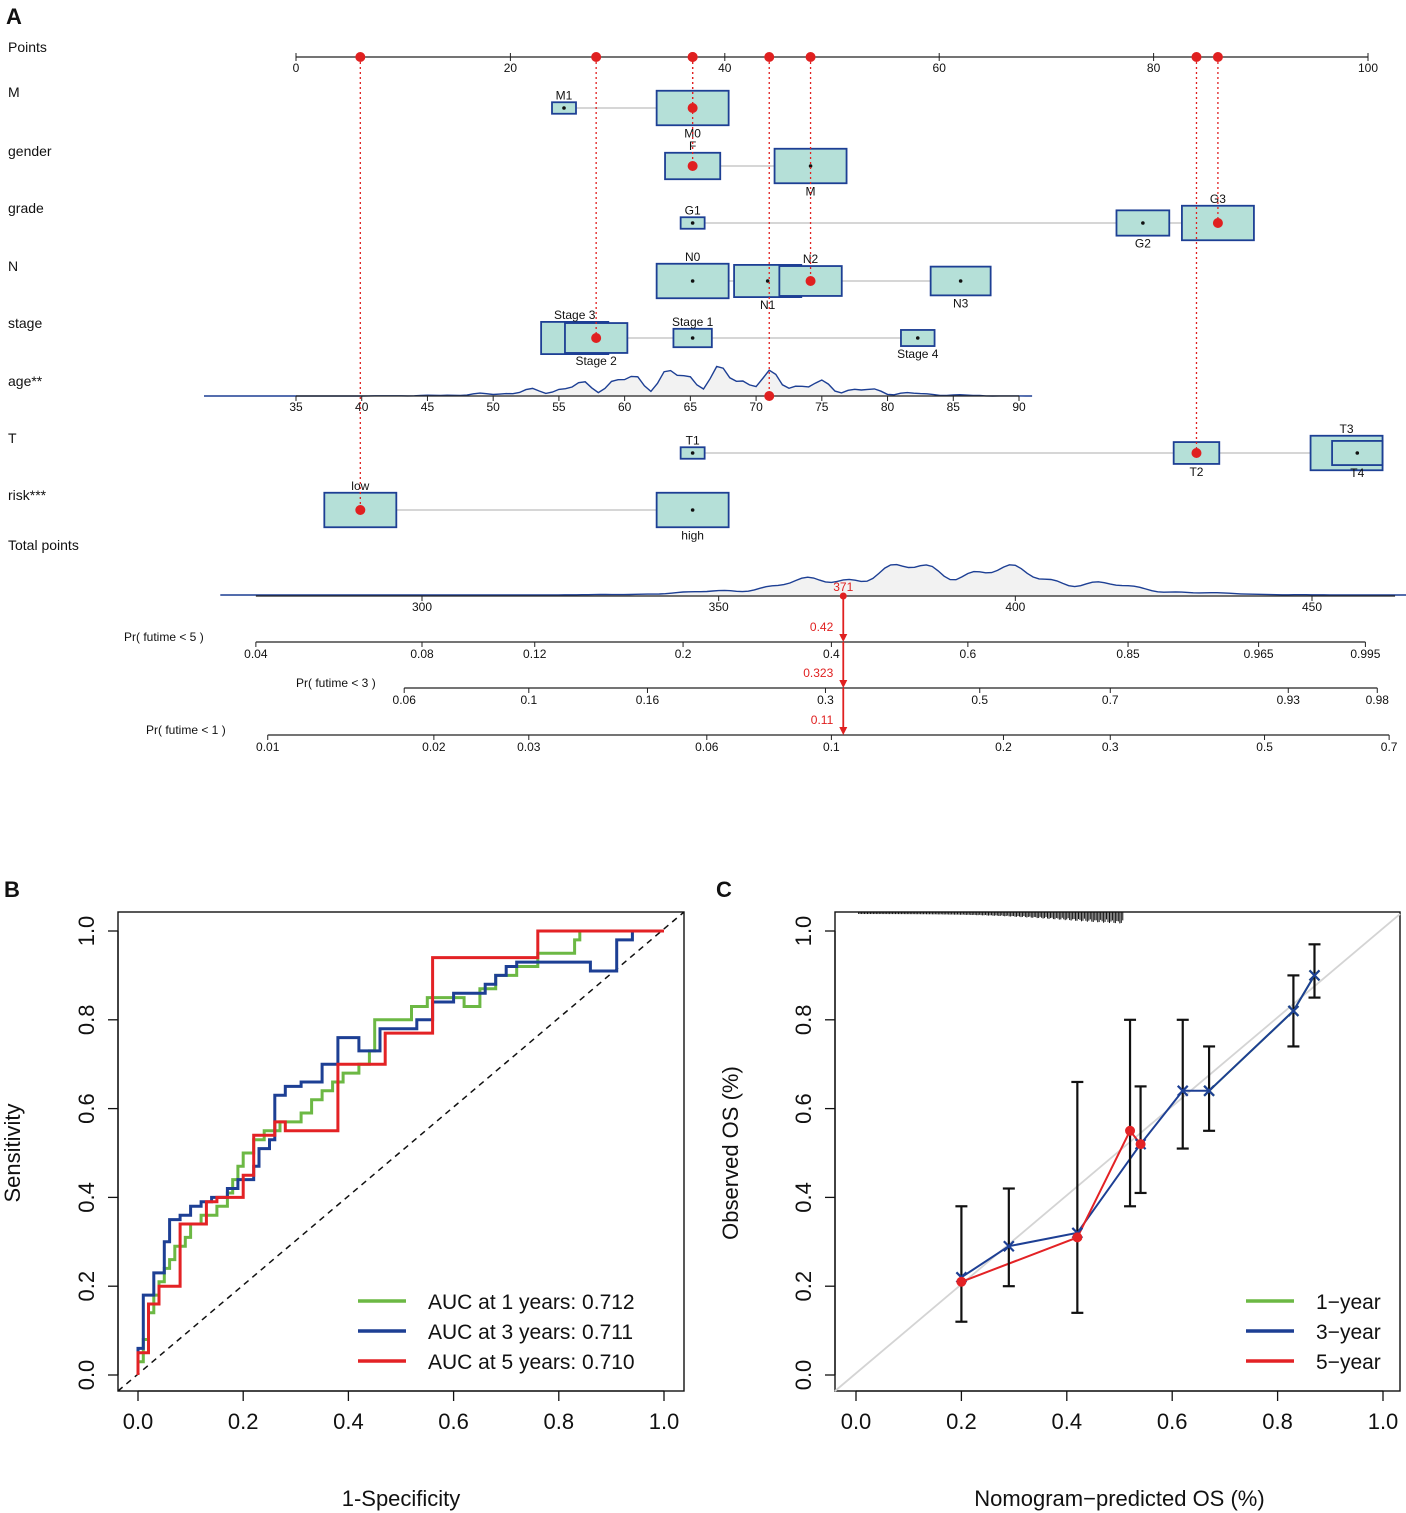  What do you see at coordinates (888, 407) in the screenshot?
I see `age-tick-label: 80` at bounding box center [888, 407].